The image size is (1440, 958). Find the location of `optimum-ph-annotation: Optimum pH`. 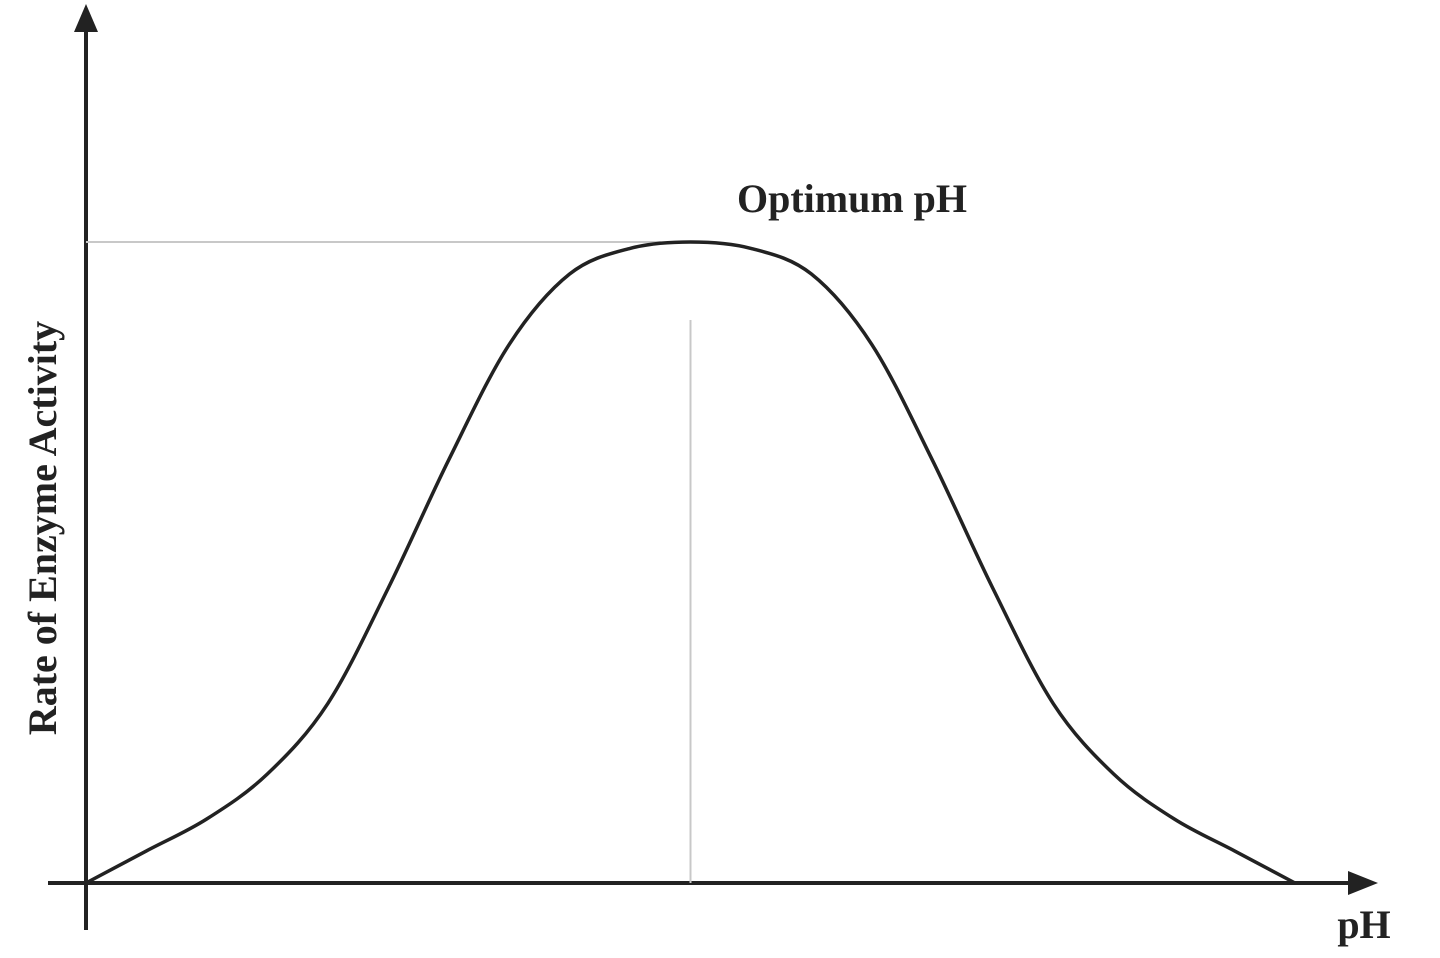

optimum-ph-annotation: Optimum pH is located at coordinates (852, 198).